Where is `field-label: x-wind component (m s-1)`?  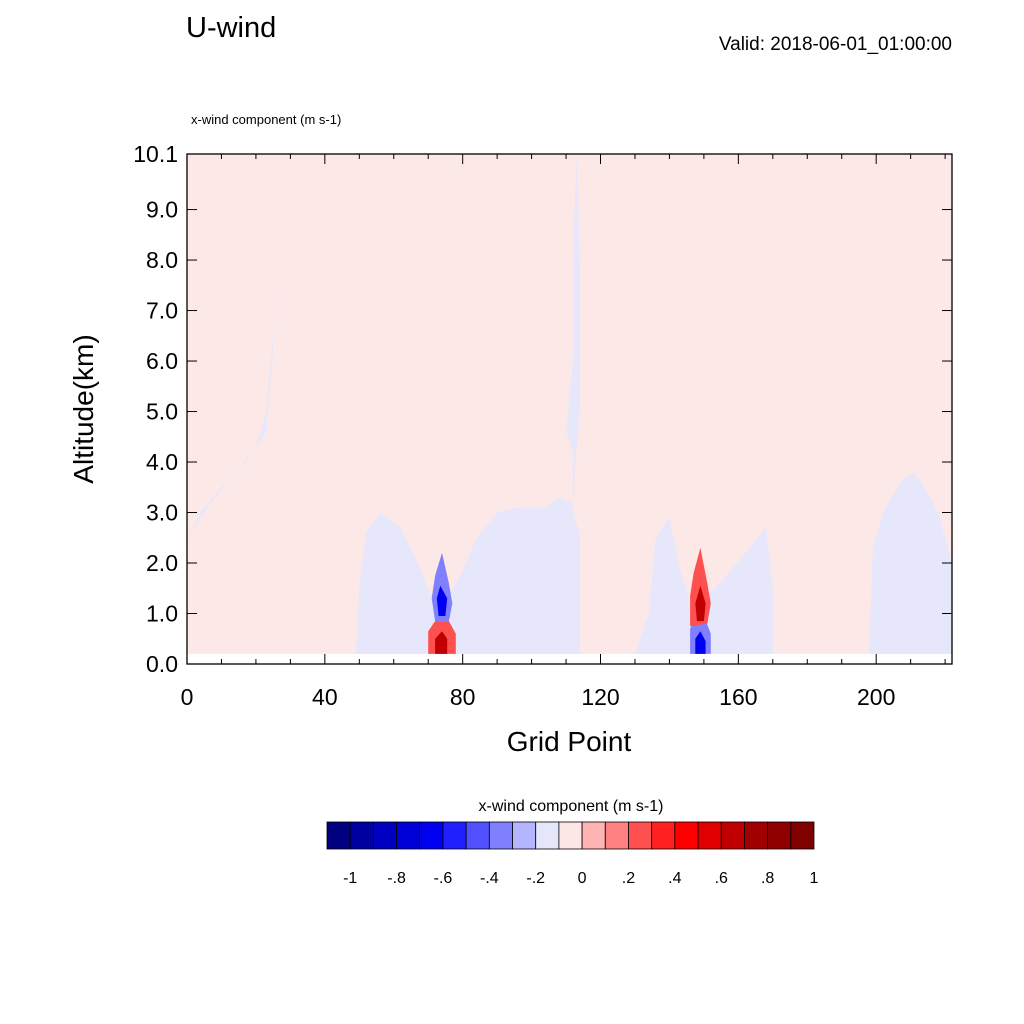 field-label: x-wind component (m s-1) is located at coordinates (266, 119).